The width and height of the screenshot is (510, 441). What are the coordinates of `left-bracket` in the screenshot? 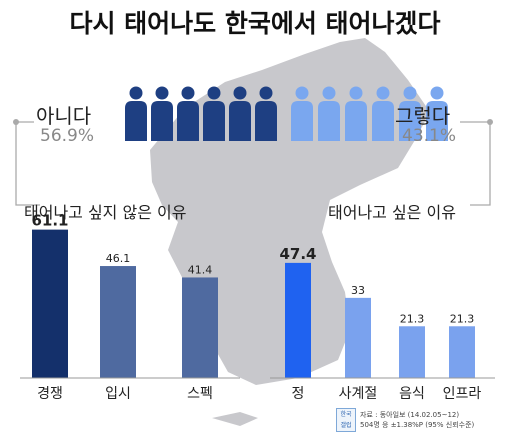 It's located at (27, 163).